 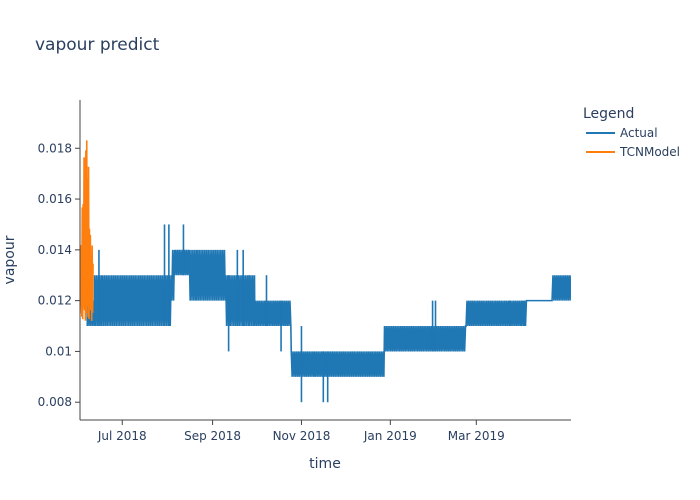 I want to click on chart-title: vapour predict, so click(x=97, y=45).